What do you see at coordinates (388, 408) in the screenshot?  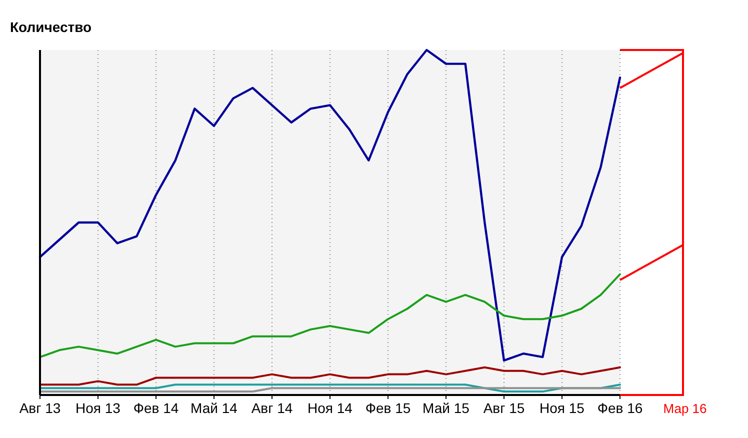 I see `x-tick-label: Фев 15` at bounding box center [388, 408].